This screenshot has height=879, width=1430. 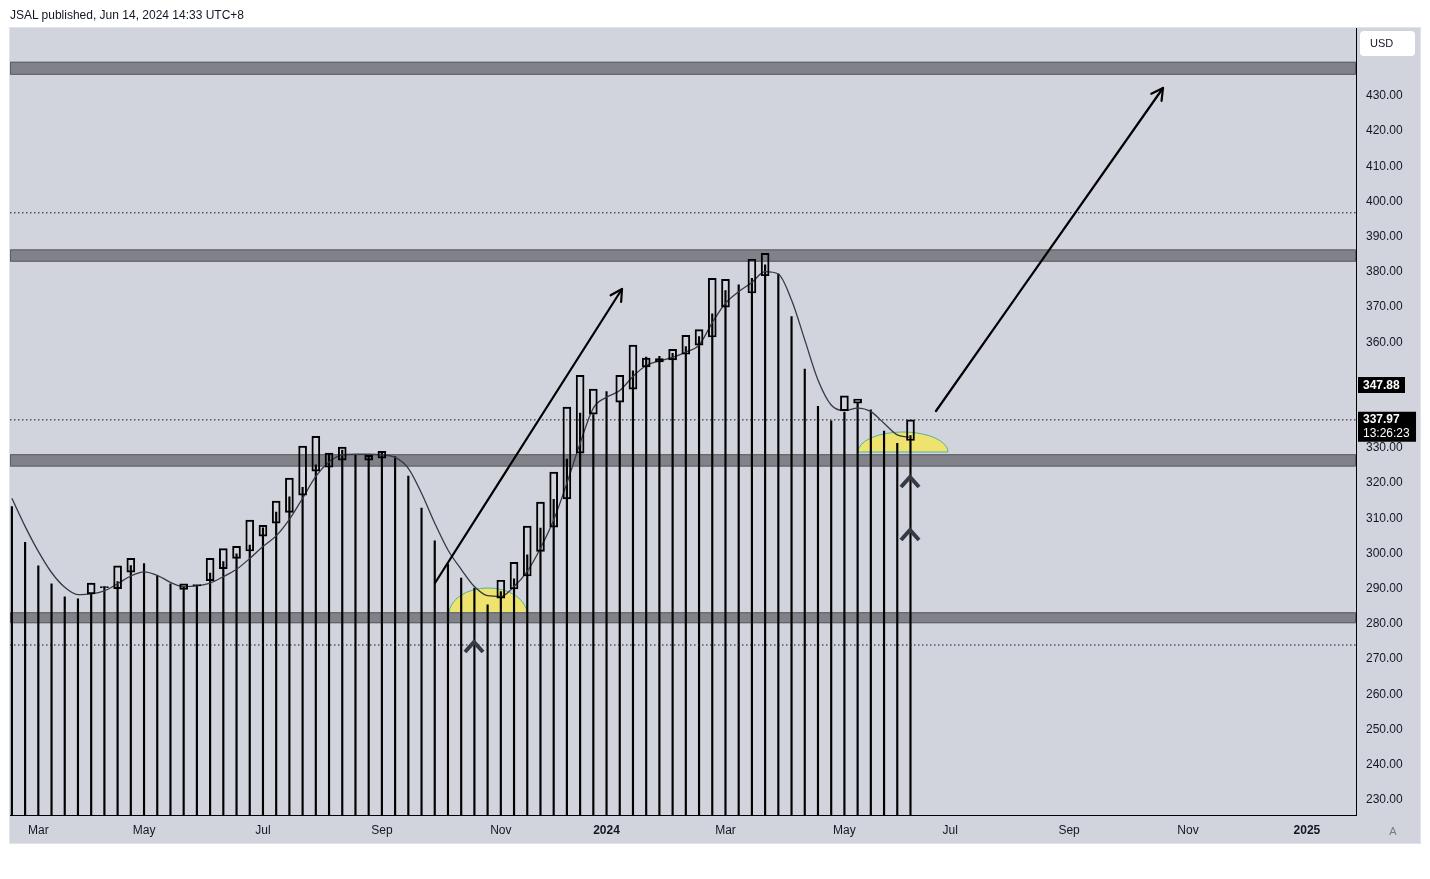 What do you see at coordinates (1385, 306) in the screenshot?
I see `y-tick-label: 370.00` at bounding box center [1385, 306].